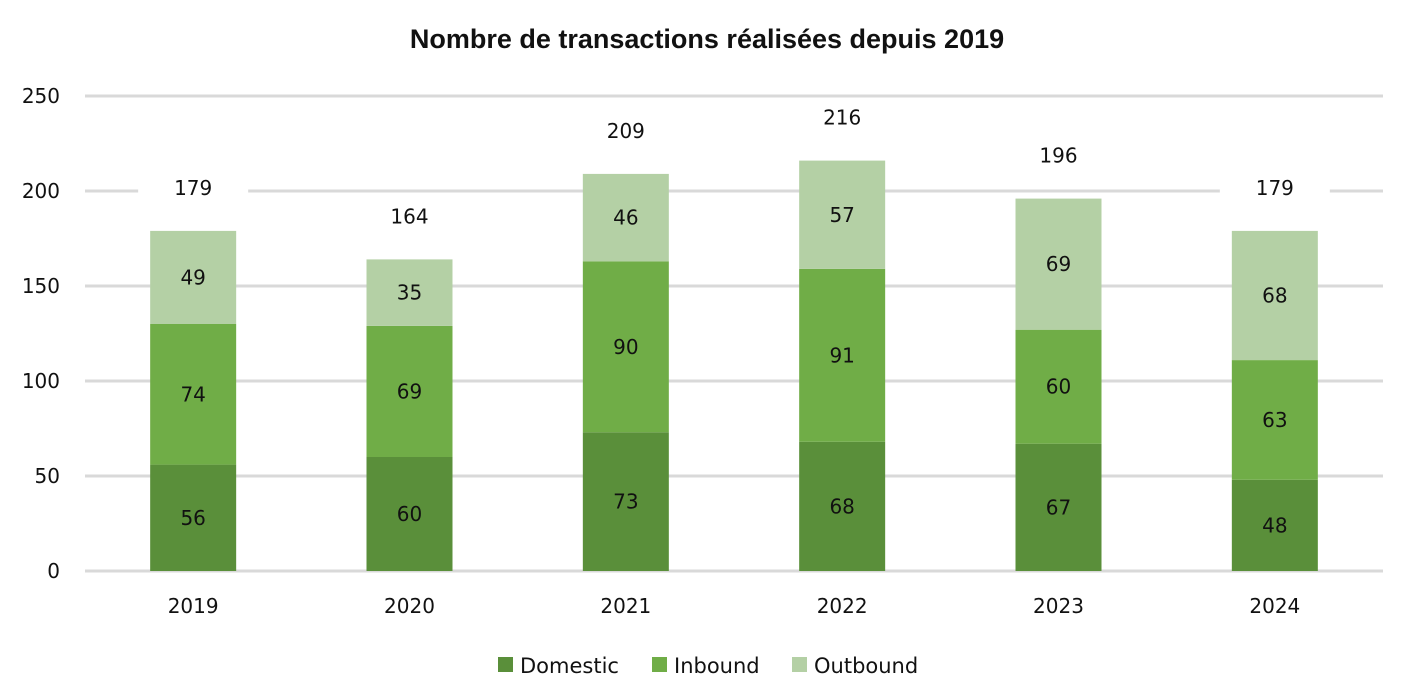 The width and height of the screenshot is (1422, 685). I want to click on y-axis-ticks: 0 50 100 150 200 250, so click(41, 333).